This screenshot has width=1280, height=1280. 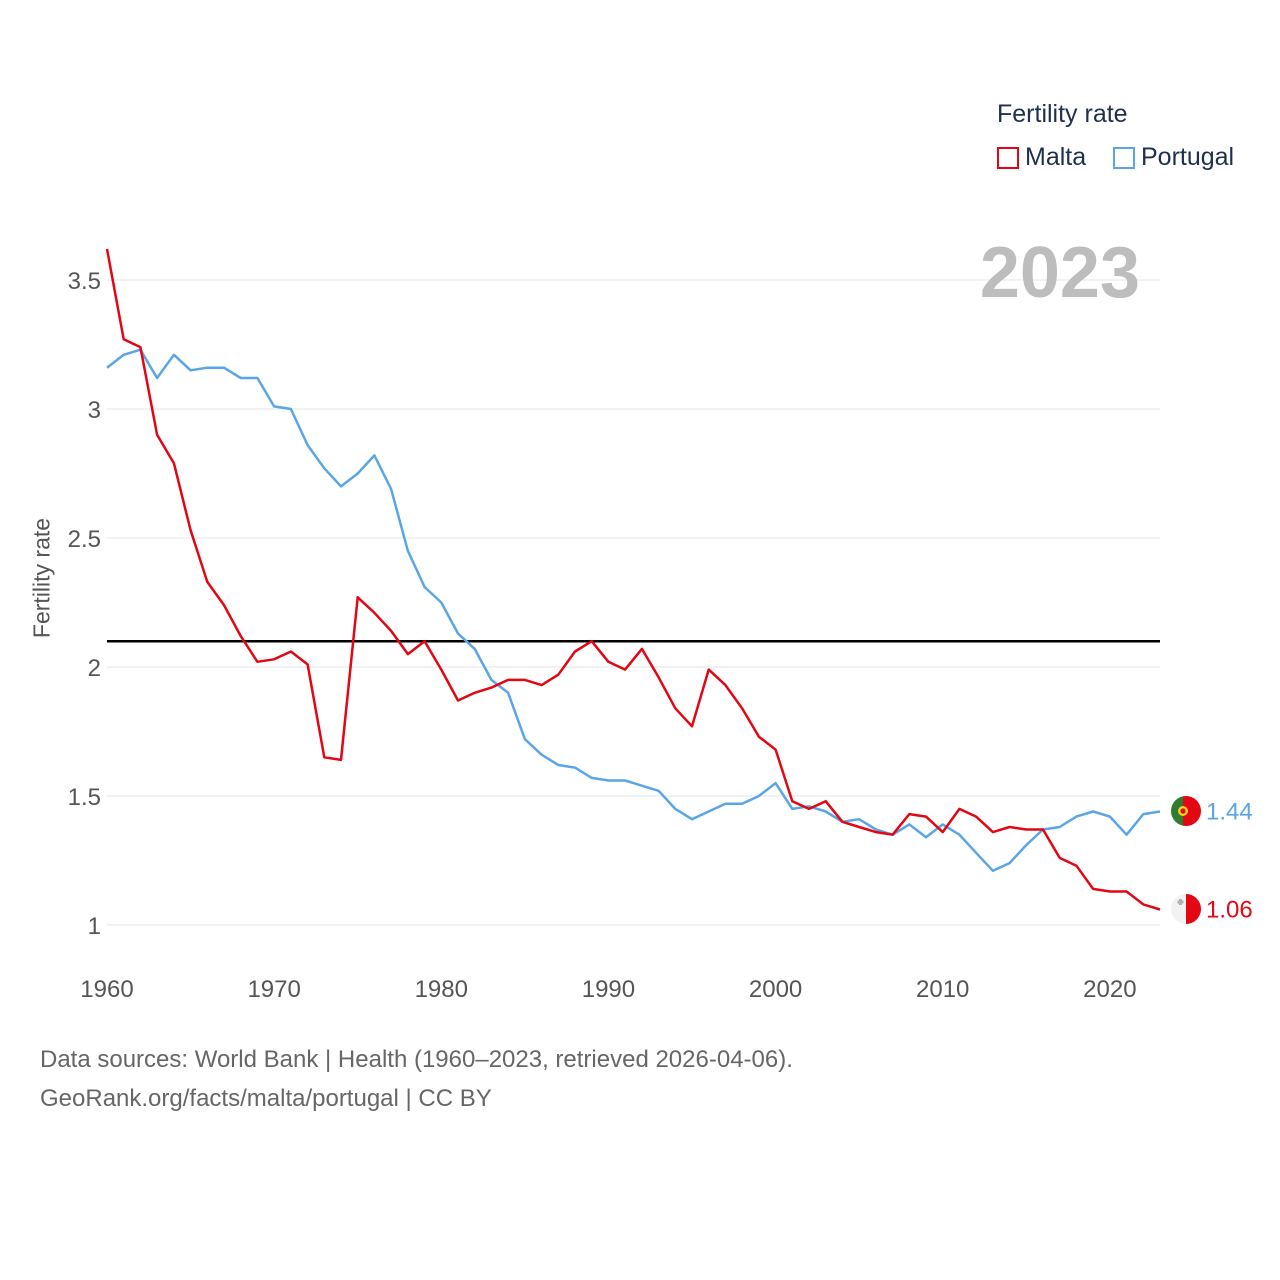 I want to click on x-tick-label: 1970, so click(x=273, y=989).